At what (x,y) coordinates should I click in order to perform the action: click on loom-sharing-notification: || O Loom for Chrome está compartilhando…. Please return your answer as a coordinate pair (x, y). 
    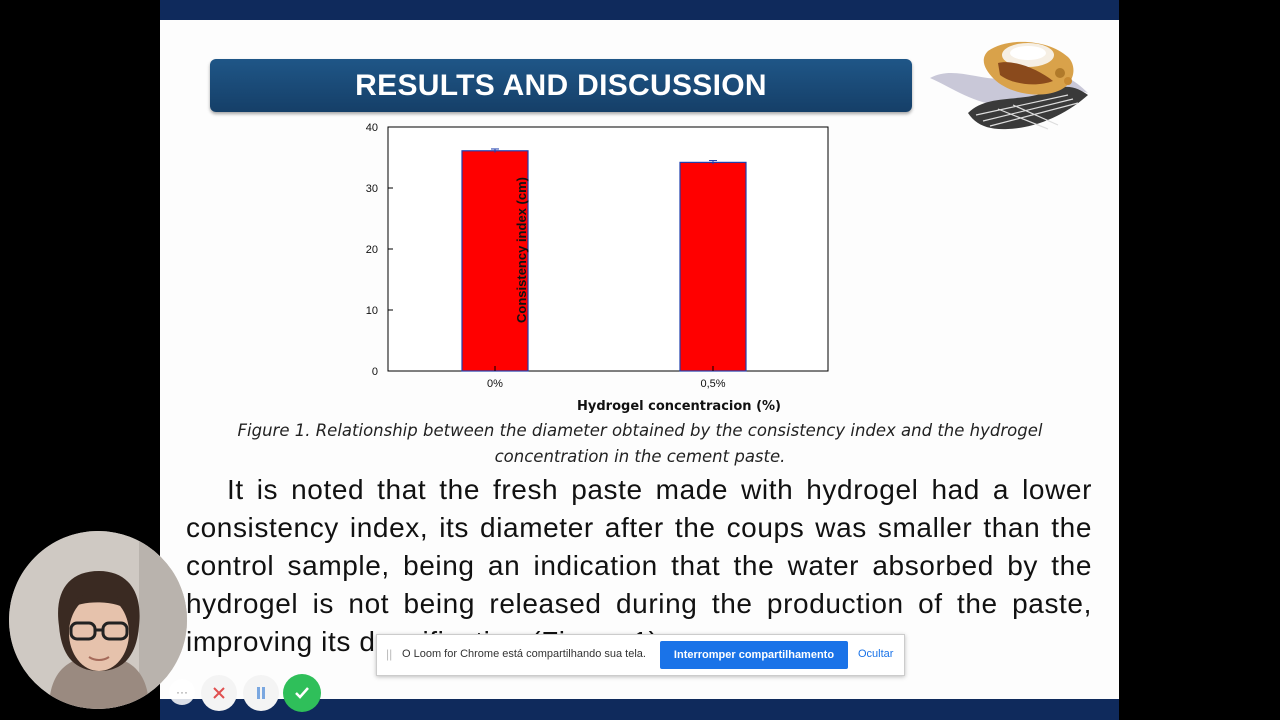
    Looking at the image, I should click on (640, 655).